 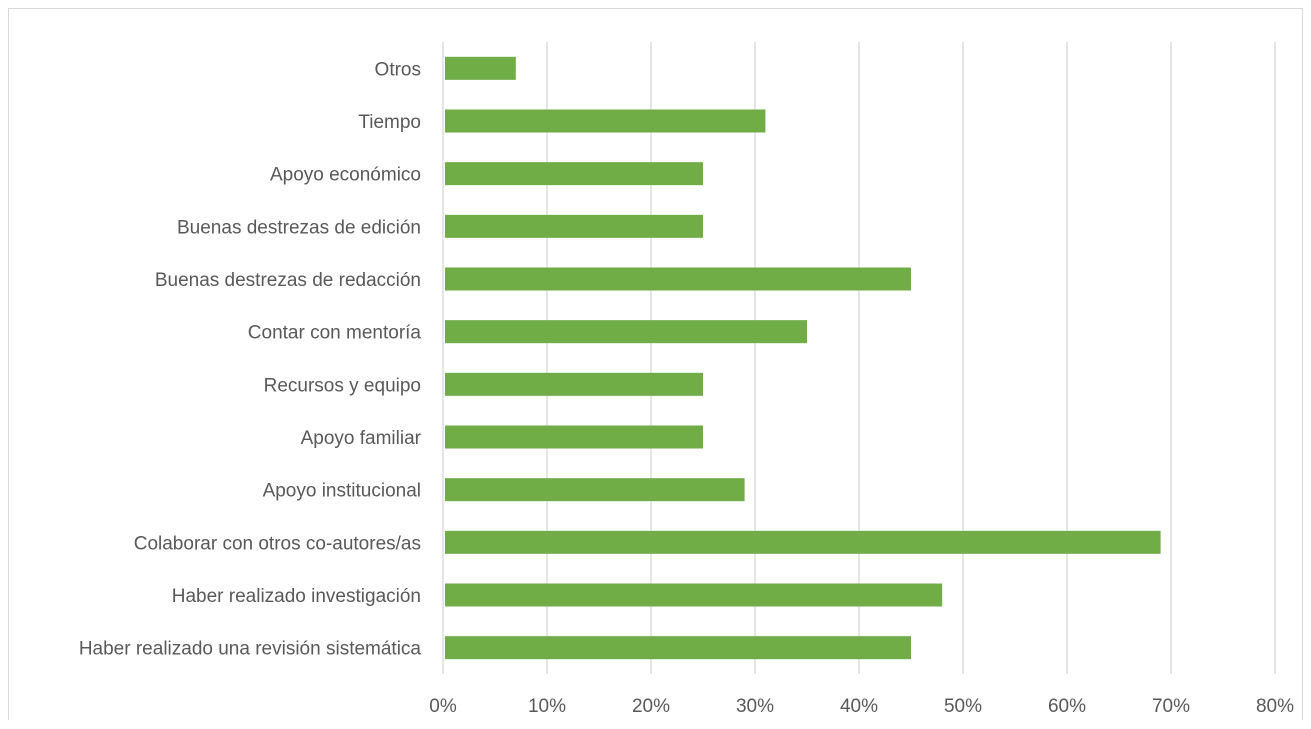 I want to click on category-label: Haber realizado una revisión sistemática, so click(x=250, y=649).